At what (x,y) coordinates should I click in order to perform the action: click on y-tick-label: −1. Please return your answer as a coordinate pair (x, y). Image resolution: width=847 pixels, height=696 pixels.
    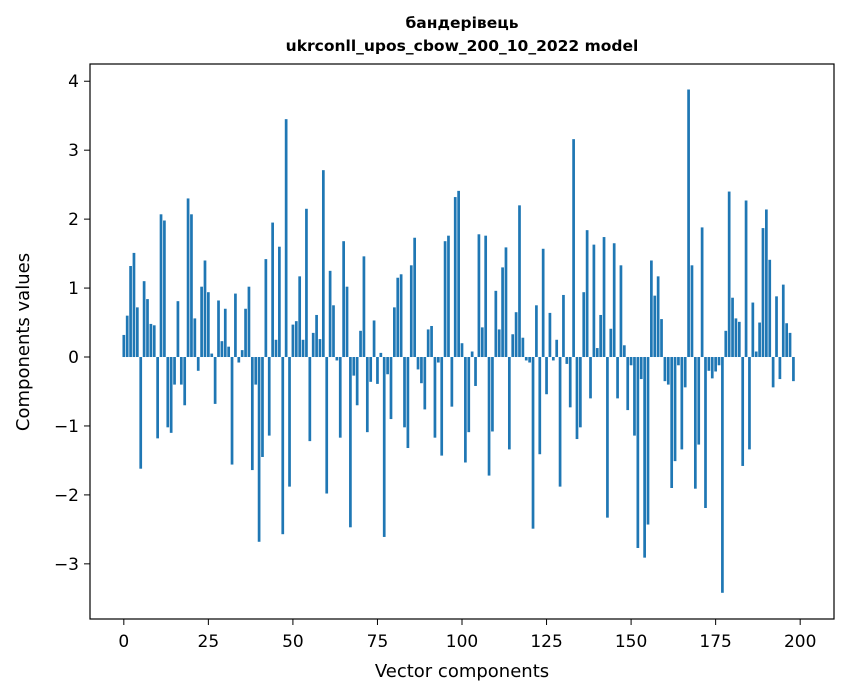
    Looking at the image, I should click on (66, 427).